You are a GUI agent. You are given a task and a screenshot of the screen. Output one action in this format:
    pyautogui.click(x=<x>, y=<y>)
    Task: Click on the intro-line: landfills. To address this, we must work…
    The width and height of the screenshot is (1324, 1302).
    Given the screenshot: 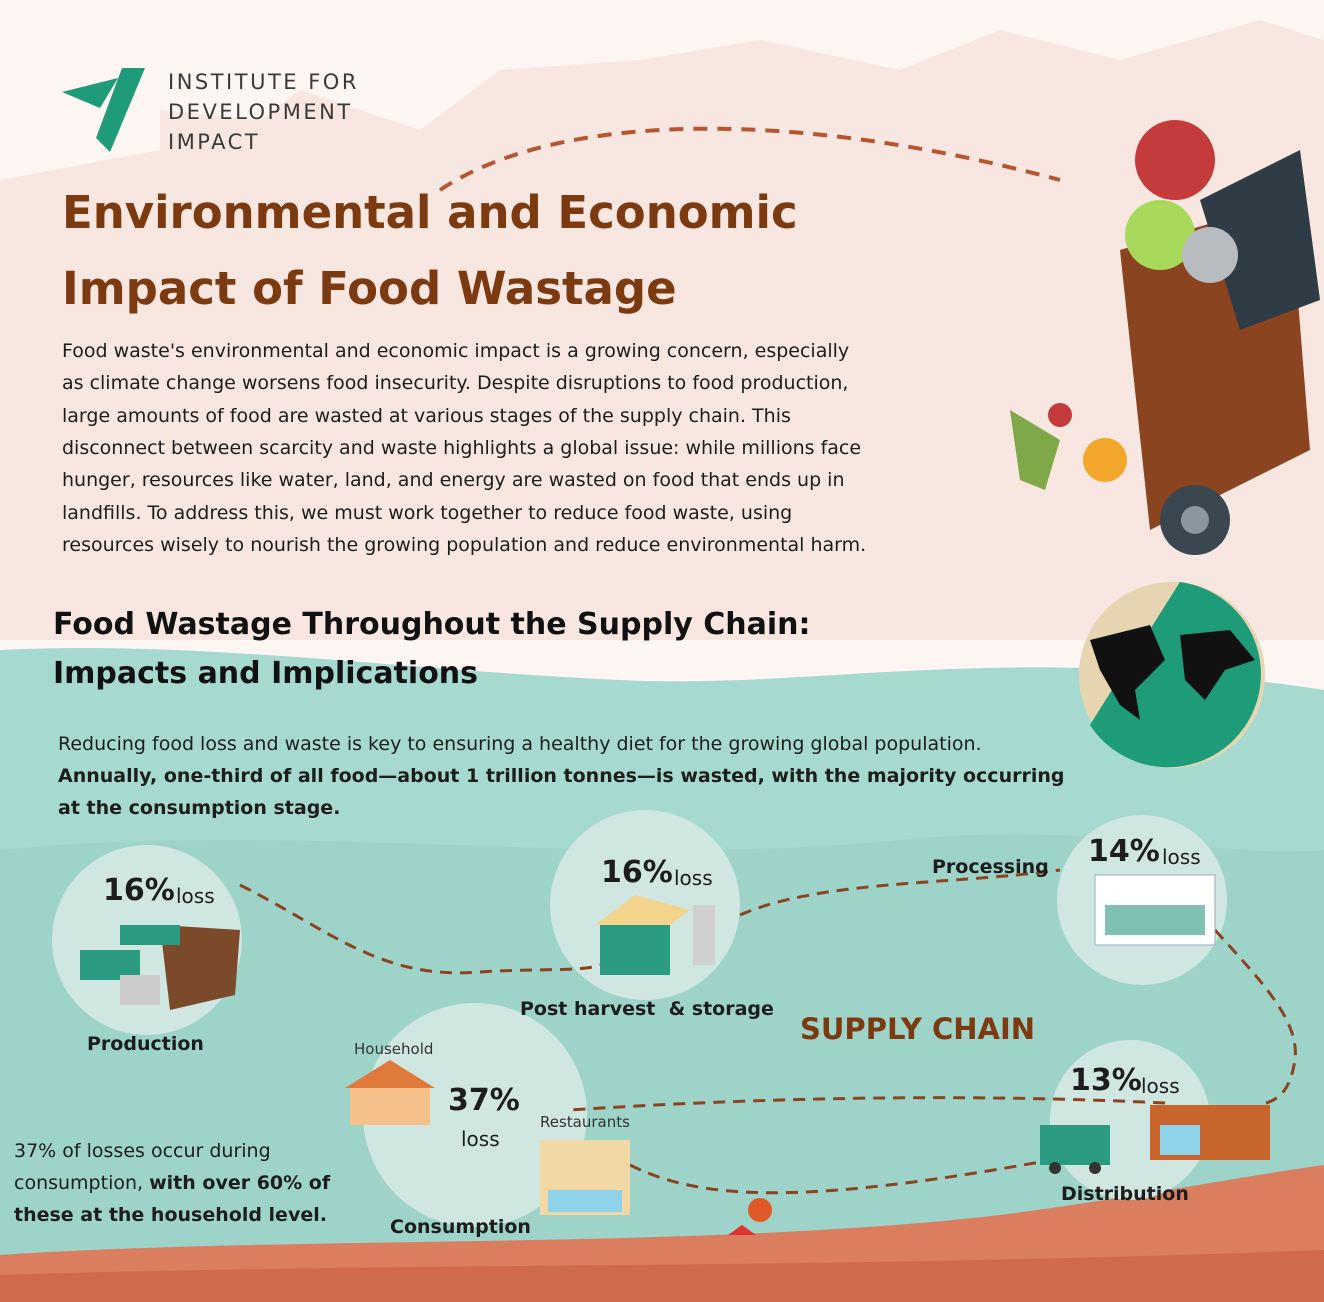 What is the action you would take?
    pyautogui.click(x=427, y=512)
    